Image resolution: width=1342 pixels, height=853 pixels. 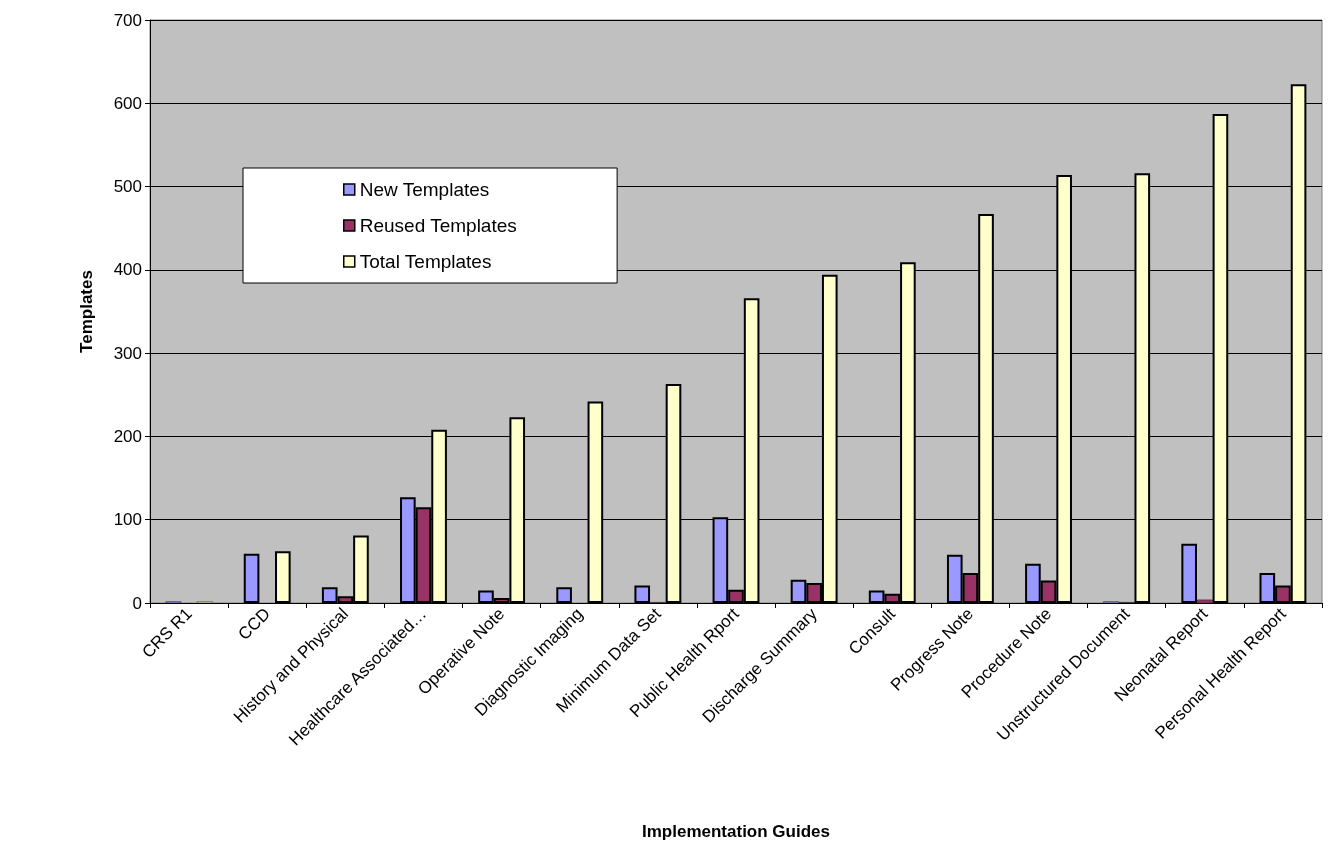 I want to click on y-tick-label: 200, so click(x=127, y=436).